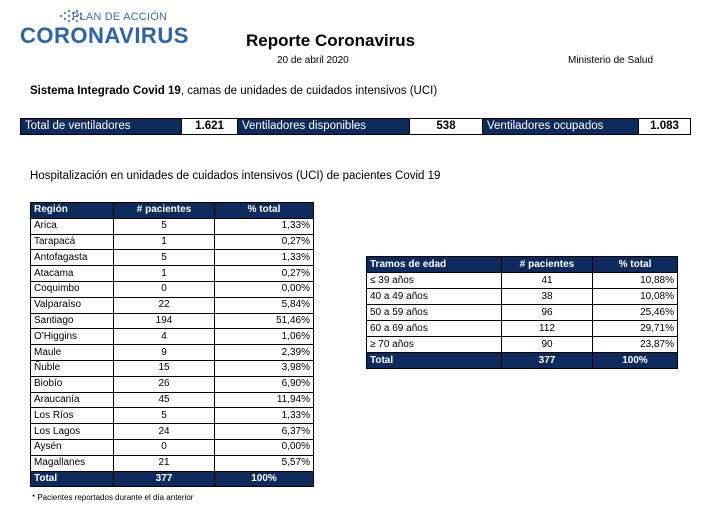 This screenshot has width=712, height=520. I want to click on logo-subtitle: PLAN DE ACCIÓN, so click(120, 17).